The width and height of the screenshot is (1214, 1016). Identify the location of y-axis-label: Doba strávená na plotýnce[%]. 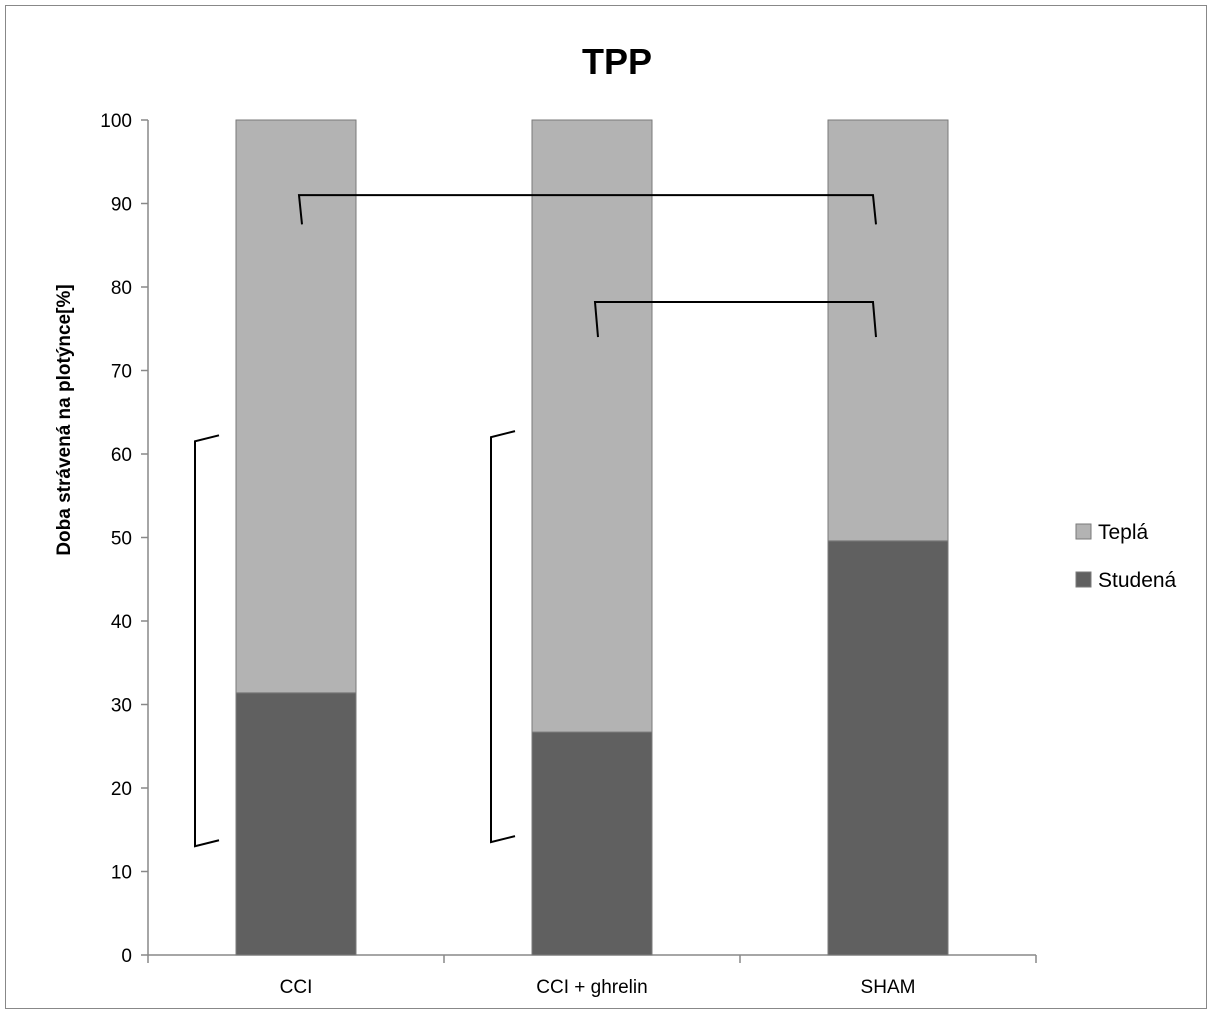
(64, 419).